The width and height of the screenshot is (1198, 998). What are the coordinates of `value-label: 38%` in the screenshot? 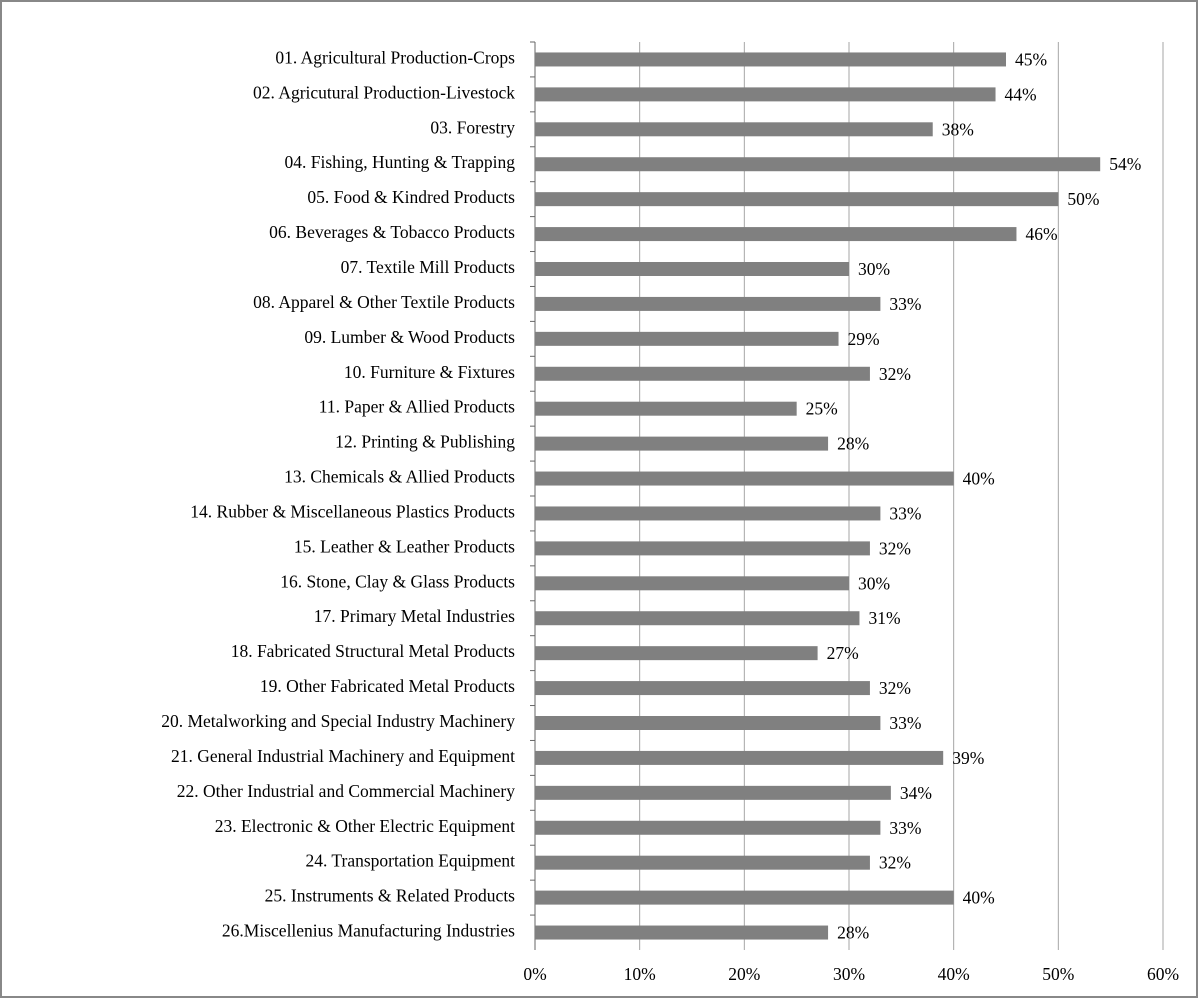 It's located at (958, 129).